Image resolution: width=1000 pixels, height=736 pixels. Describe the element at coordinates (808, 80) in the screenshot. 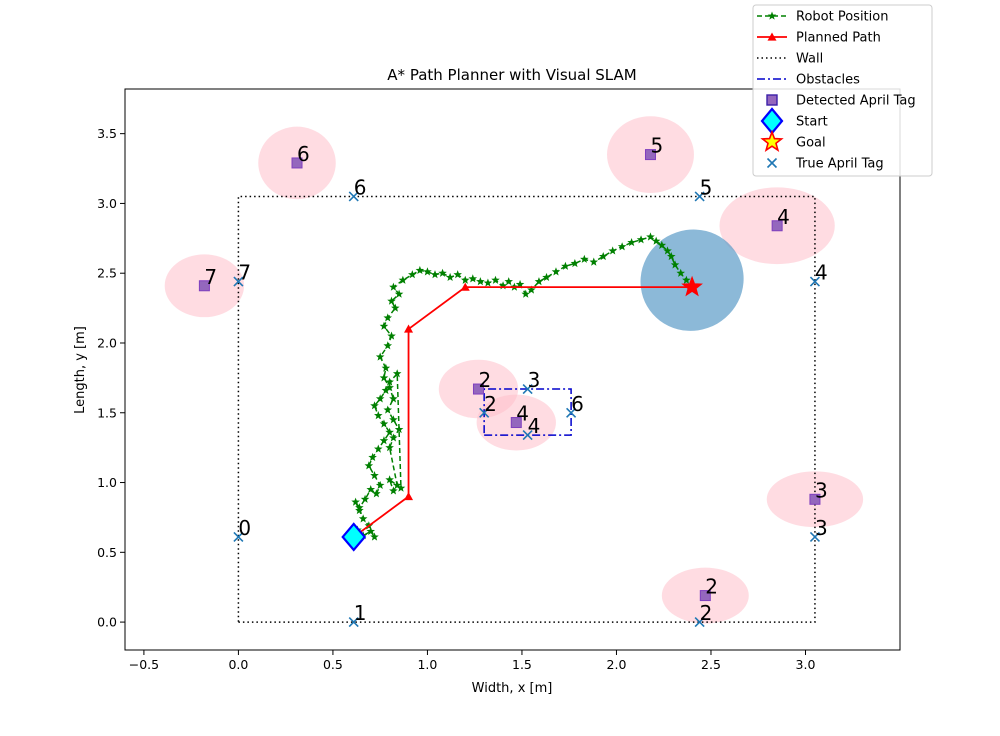

I see `legend-entry: Obstacles` at that location.